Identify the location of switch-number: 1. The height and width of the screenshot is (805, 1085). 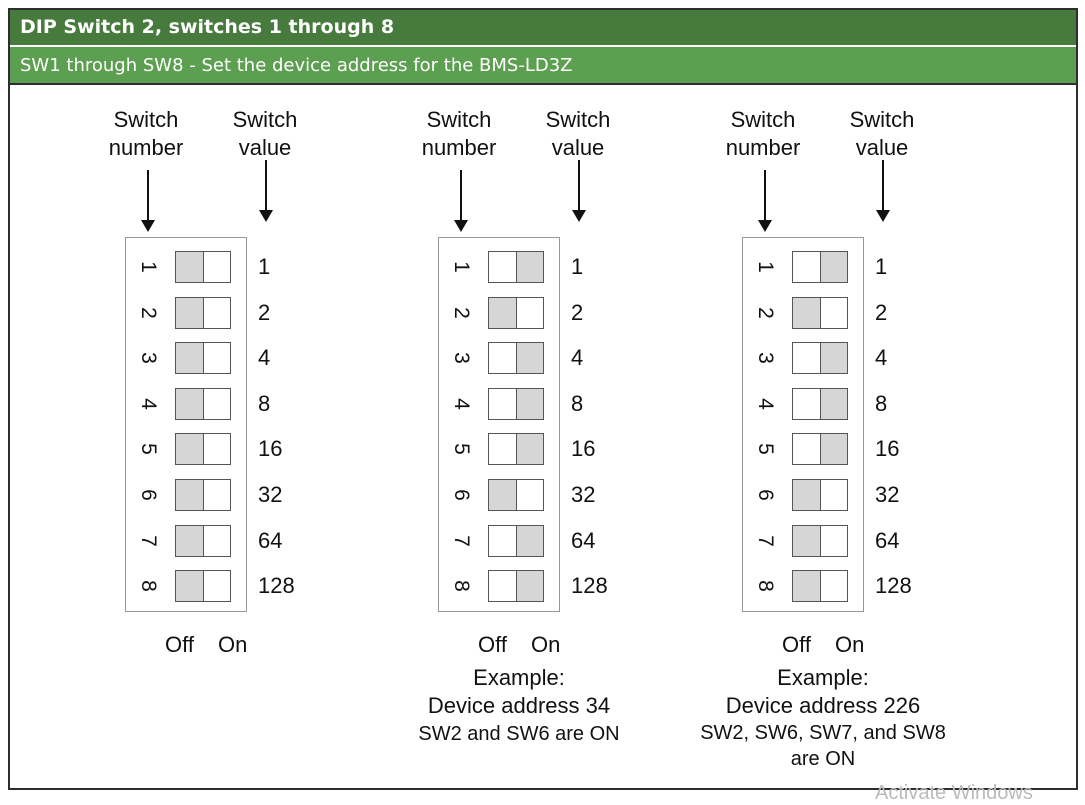
(461, 267).